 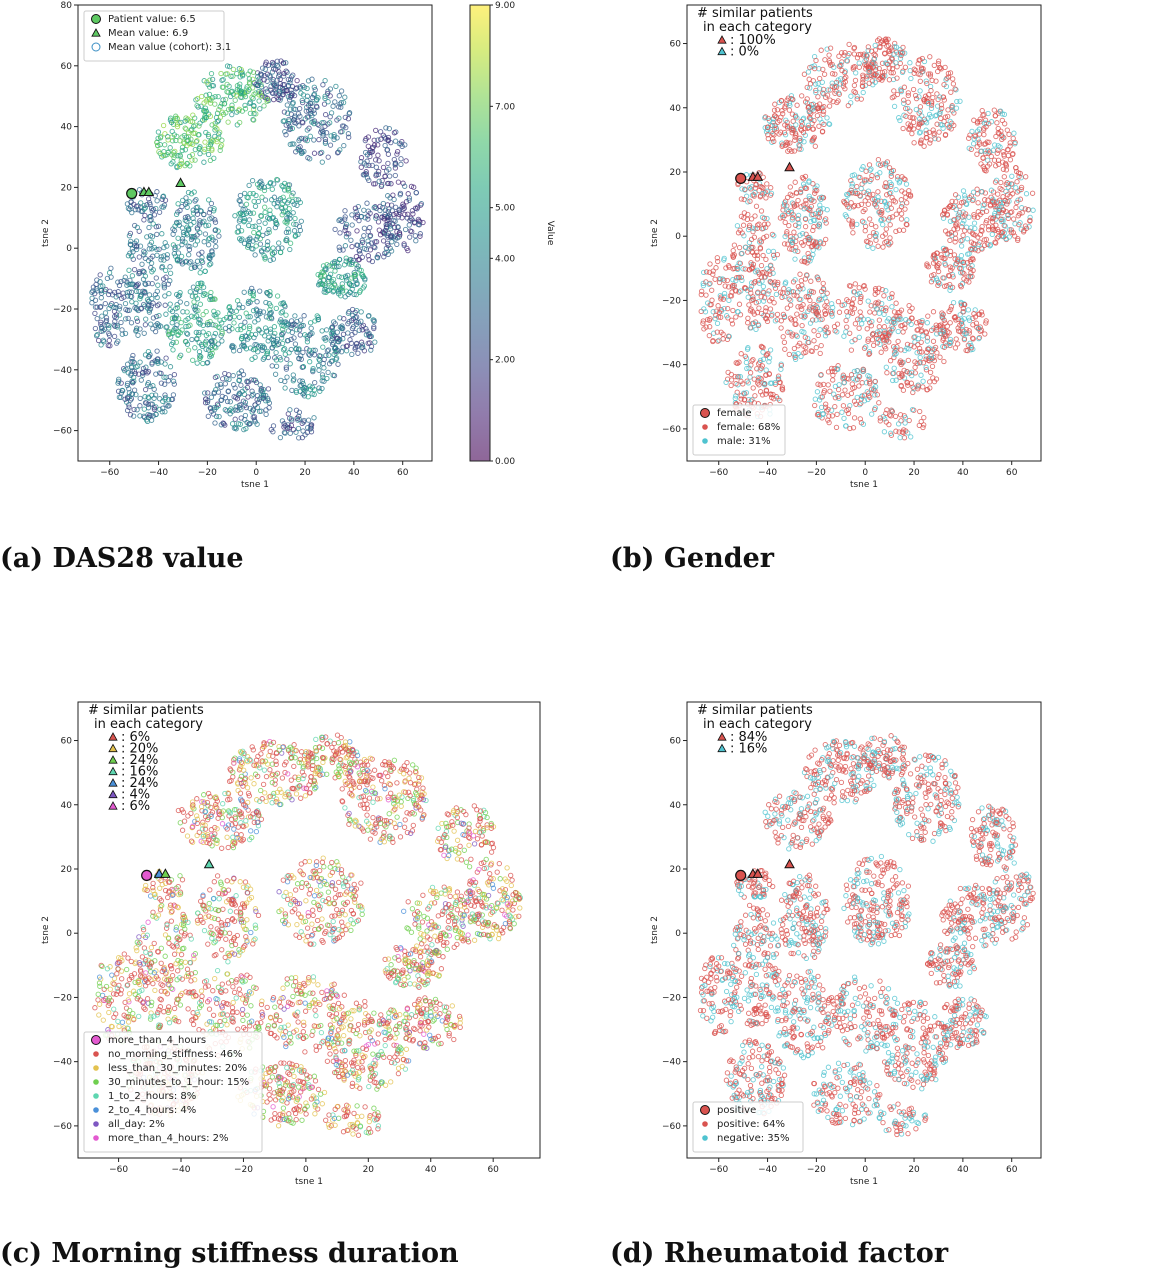 What do you see at coordinates (62, 371) in the screenshot?
I see `y-tick-label: −40` at bounding box center [62, 371].